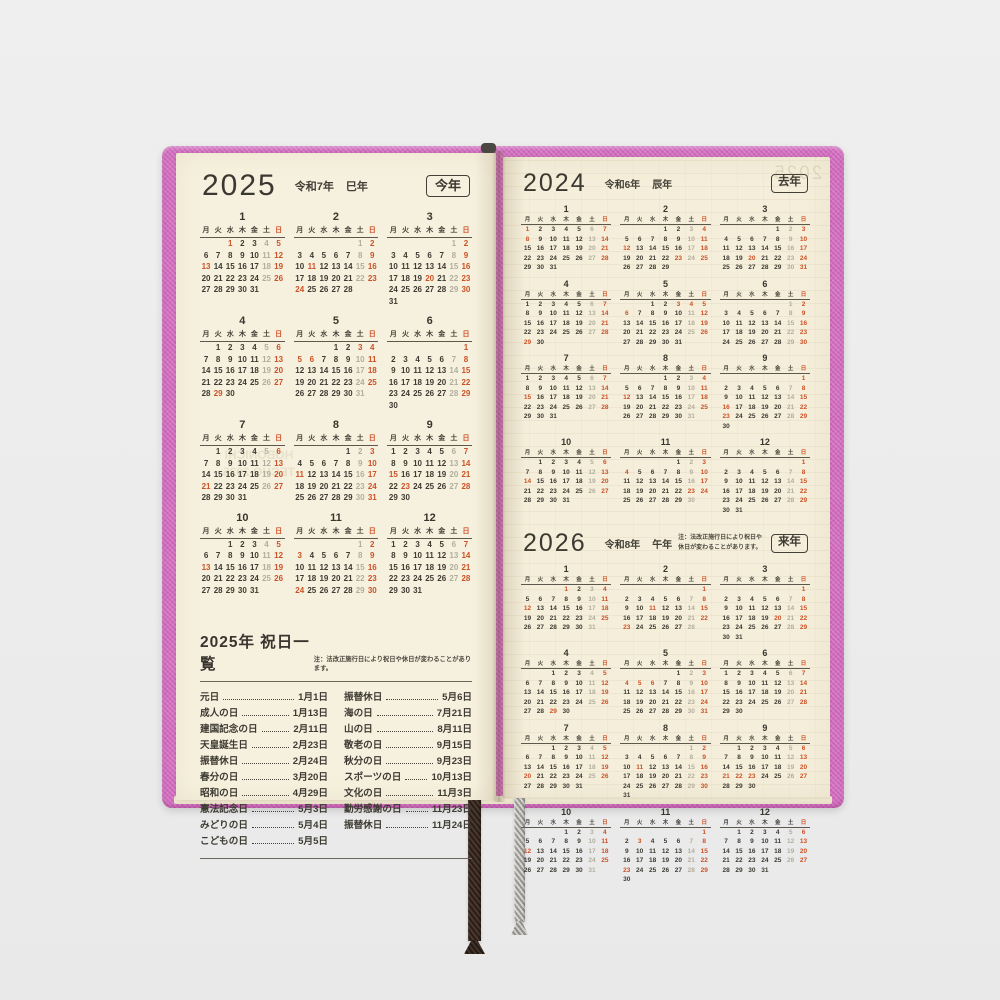 Image resolution: width=1000 pixels, height=1000 pixels. Describe the element at coordinates (665, 776) in the screenshot. I see `day-cell: 20` at that location.